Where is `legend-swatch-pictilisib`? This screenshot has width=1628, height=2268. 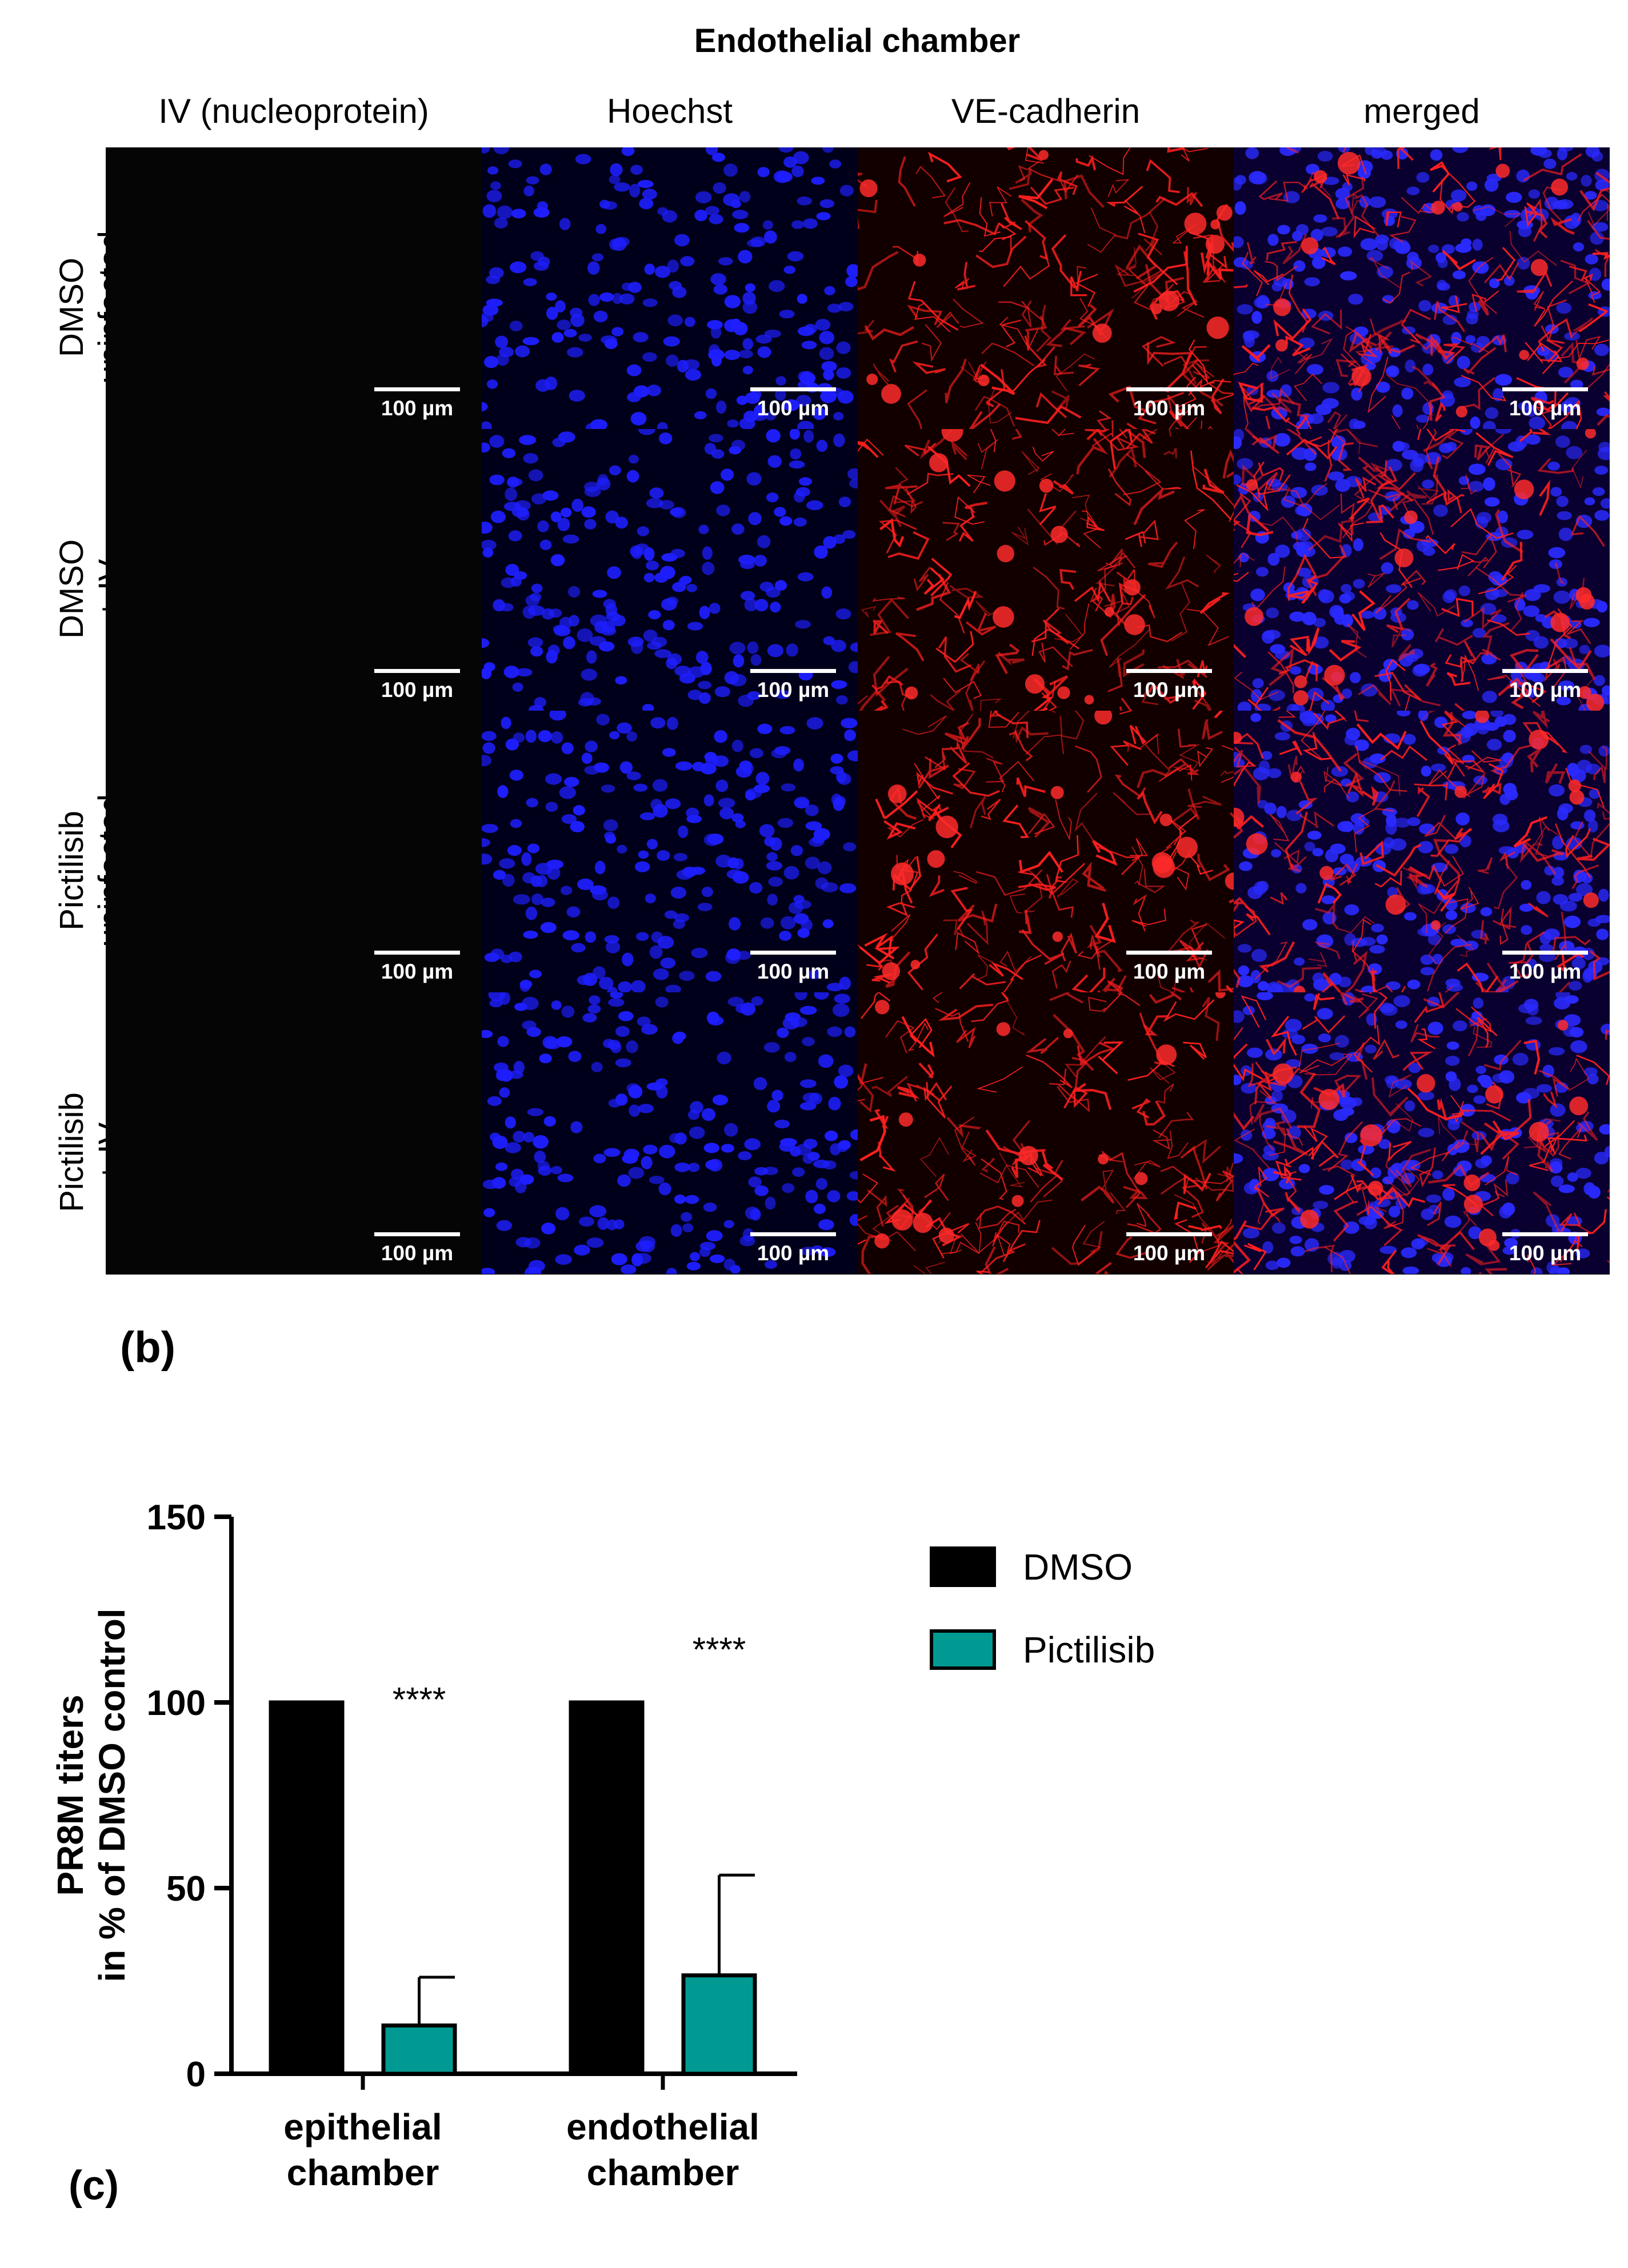
legend-swatch-pictilisib is located at coordinates (963, 1649).